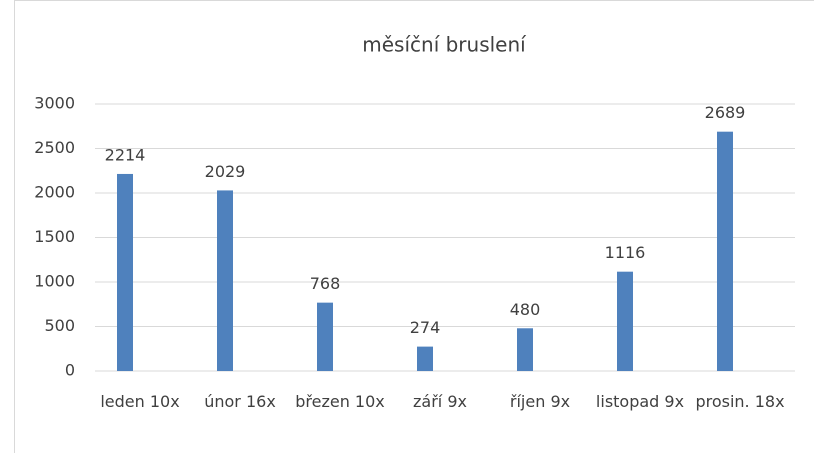  I want to click on value-label: 2029, so click(225, 171).